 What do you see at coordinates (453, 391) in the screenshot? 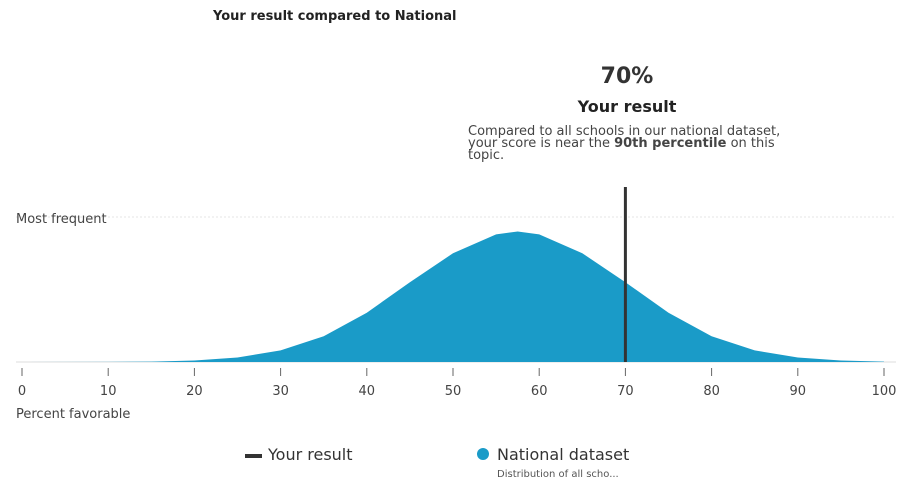
I see `x-tick-label: 50` at bounding box center [453, 391].